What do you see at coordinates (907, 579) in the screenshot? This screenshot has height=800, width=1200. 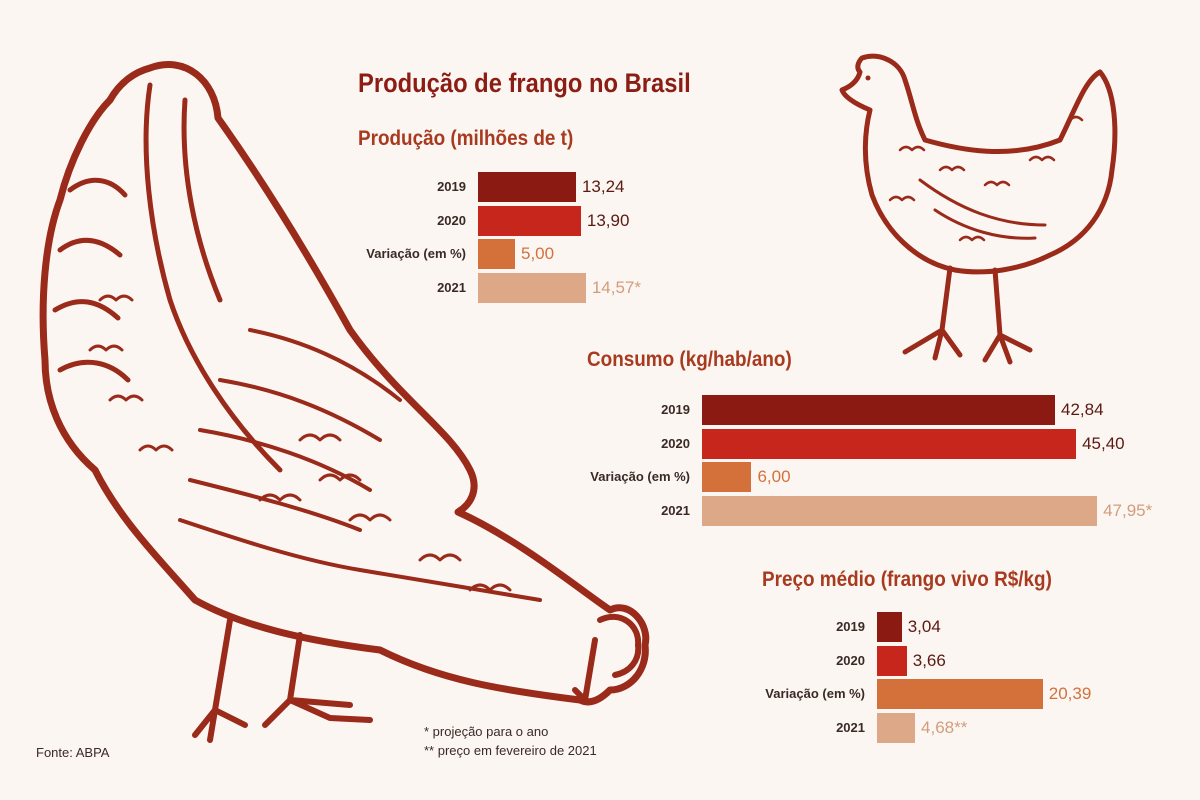 I see `chart-title-preco: Preço médio (frango vivo R$/kg)` at bounding box center [907, 579].